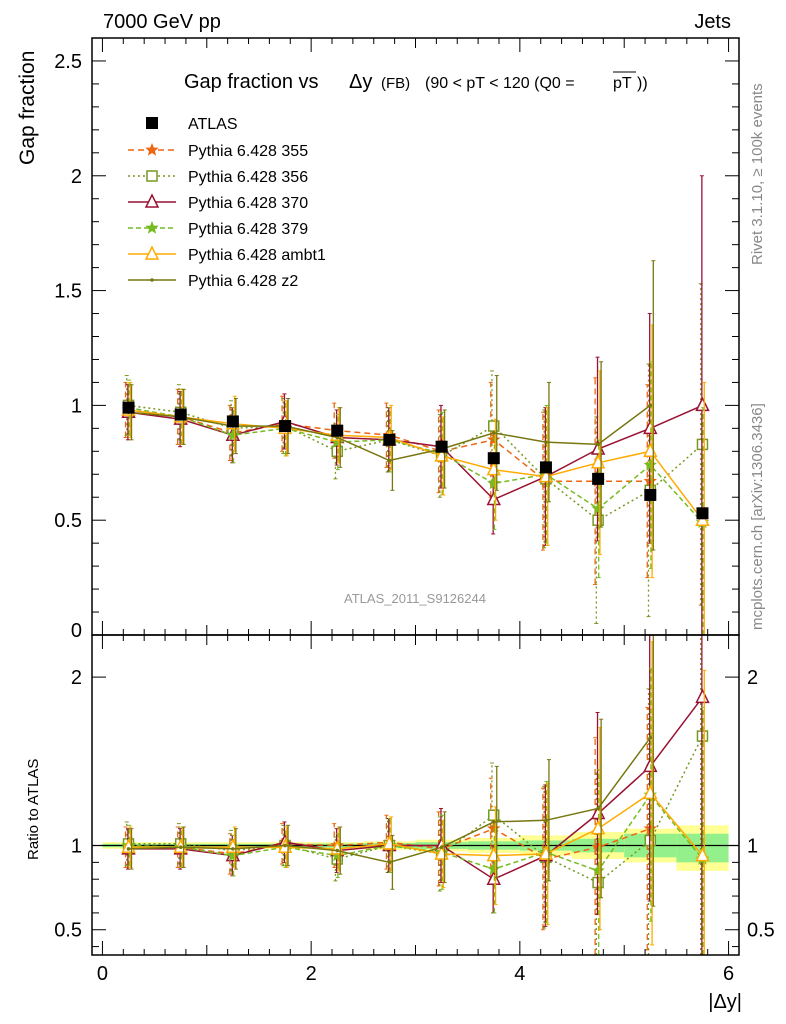 This screenshot has height=1024, width=786. Describe the element at coordinates (642, 83) in the screenshot. I see `title-close: ))` at that location.